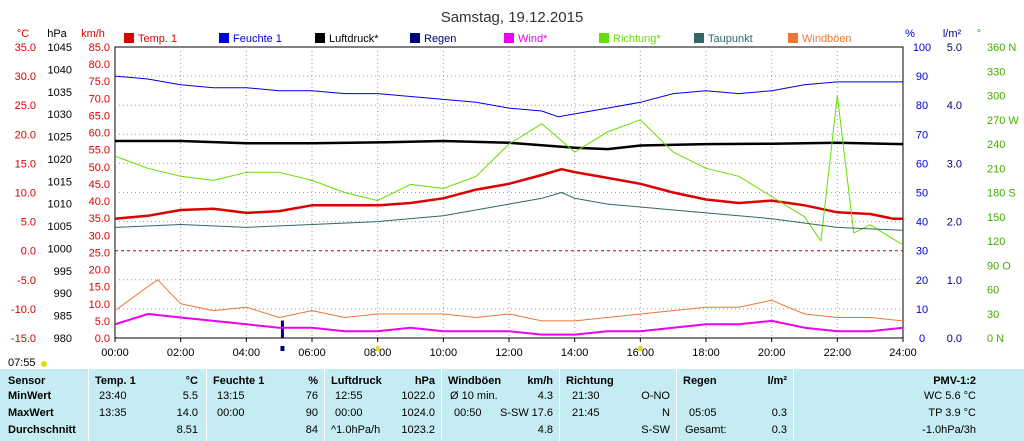 This screenshot has height=441, width=1024. Describe the element at coordinates (44, 364) in the screenshot. I see `sun-icon` at that location.